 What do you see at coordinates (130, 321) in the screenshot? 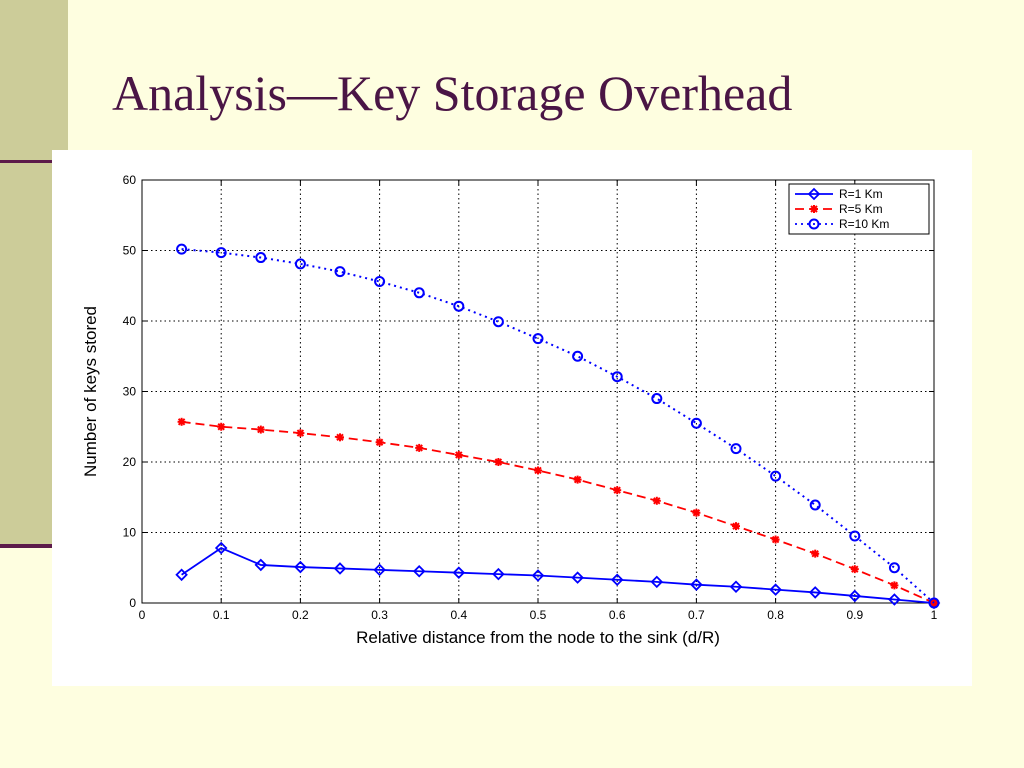
I see `y-tick-label: 40` at bounding box center [130, 321].